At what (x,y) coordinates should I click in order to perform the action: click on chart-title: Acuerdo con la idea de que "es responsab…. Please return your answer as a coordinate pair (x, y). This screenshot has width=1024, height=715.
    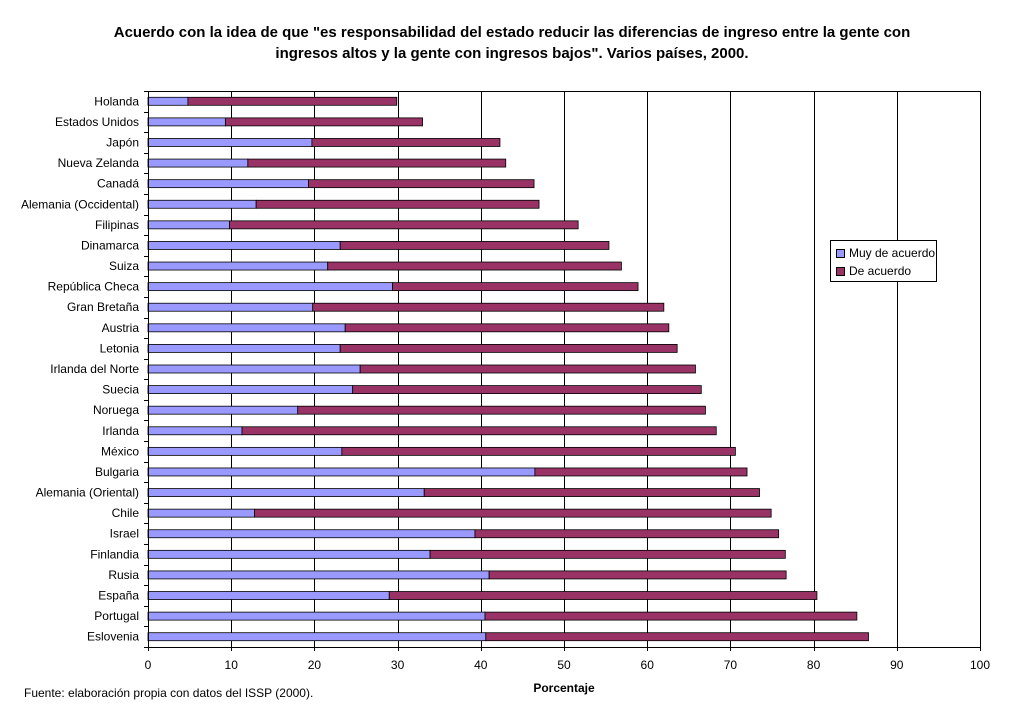
    Looking at the image, I should click on (512, 43).